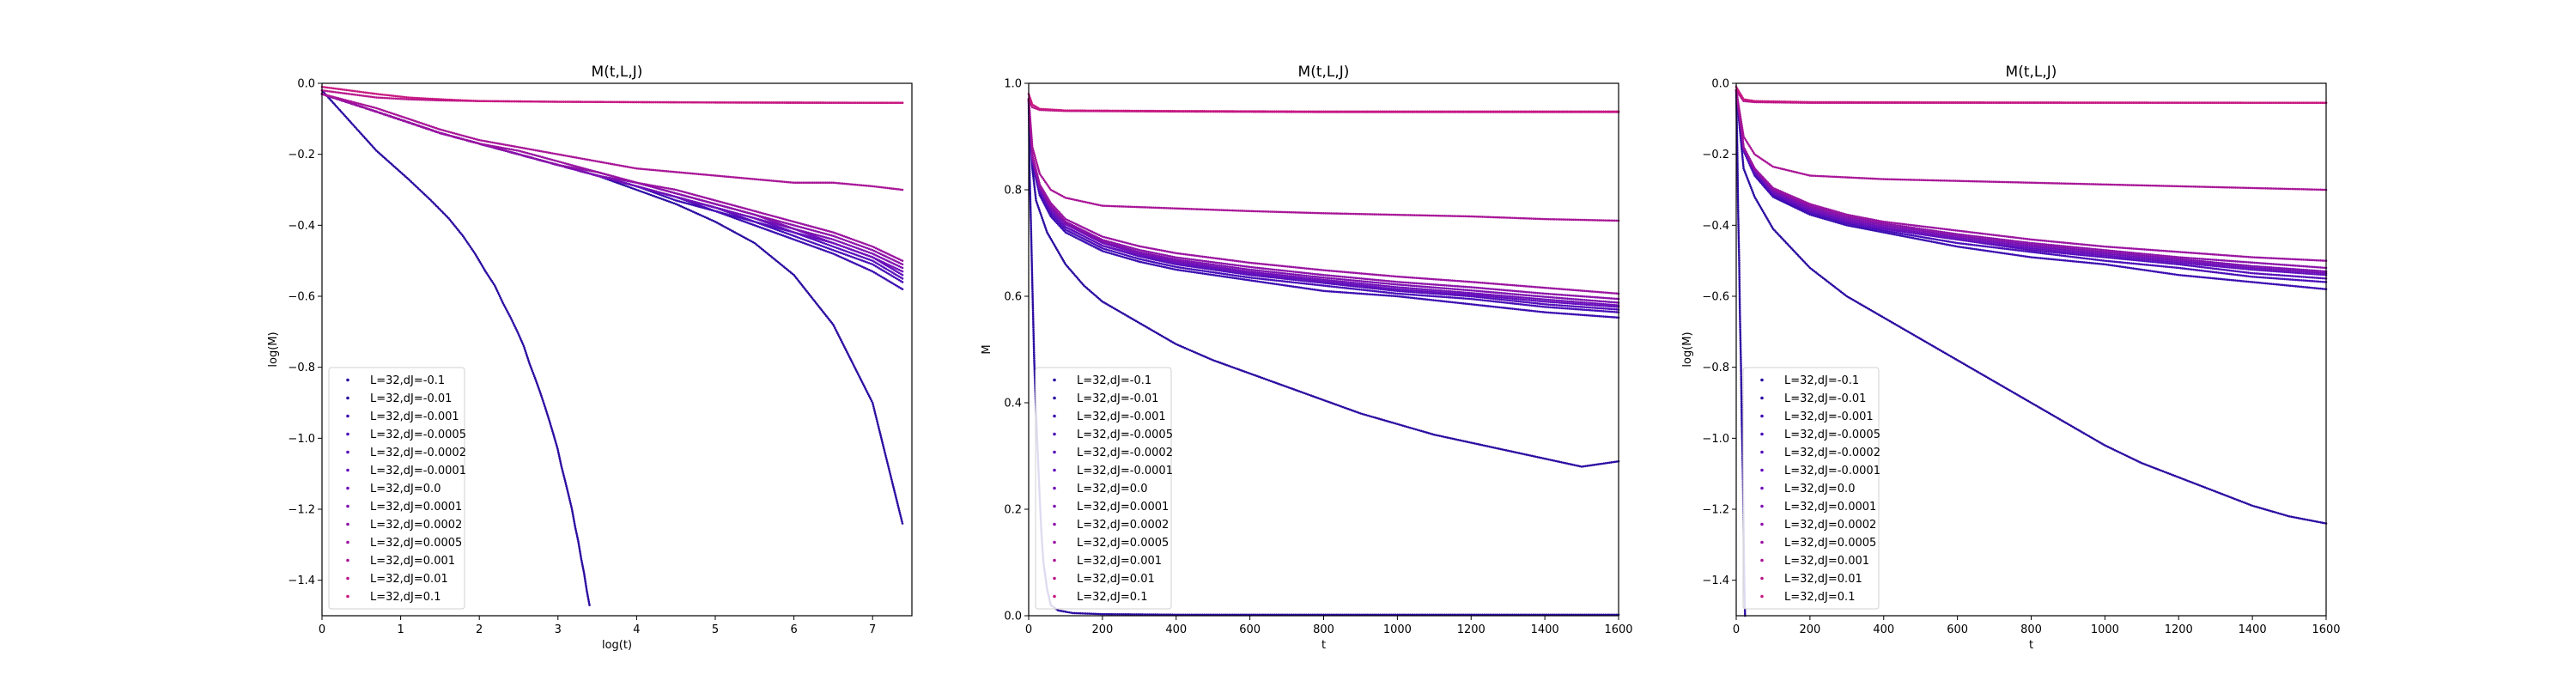  I want to click on legend-label: L=32,dJ=-0.0001, so click(418, 471).